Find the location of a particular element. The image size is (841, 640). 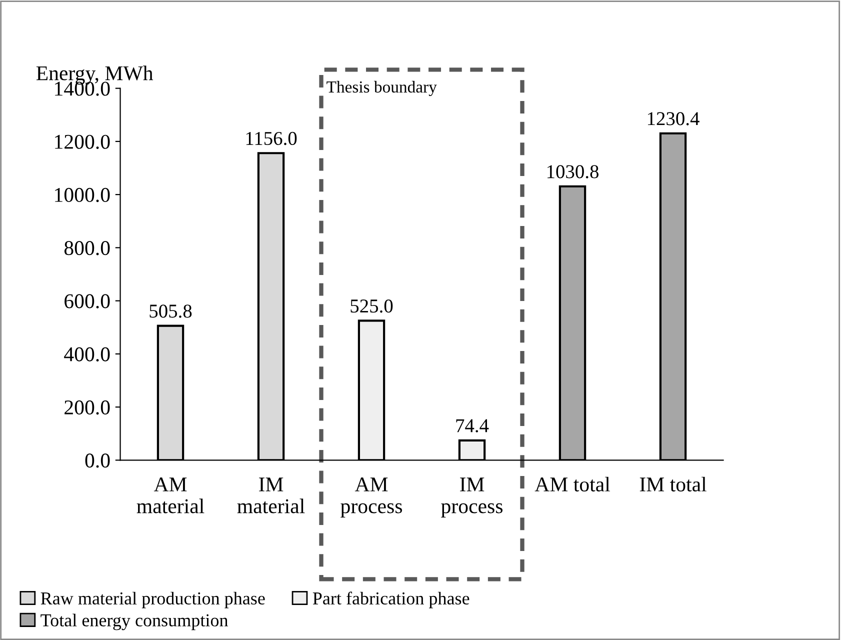

y-tick-label: 800.0 is located at coordinates (87, 248).